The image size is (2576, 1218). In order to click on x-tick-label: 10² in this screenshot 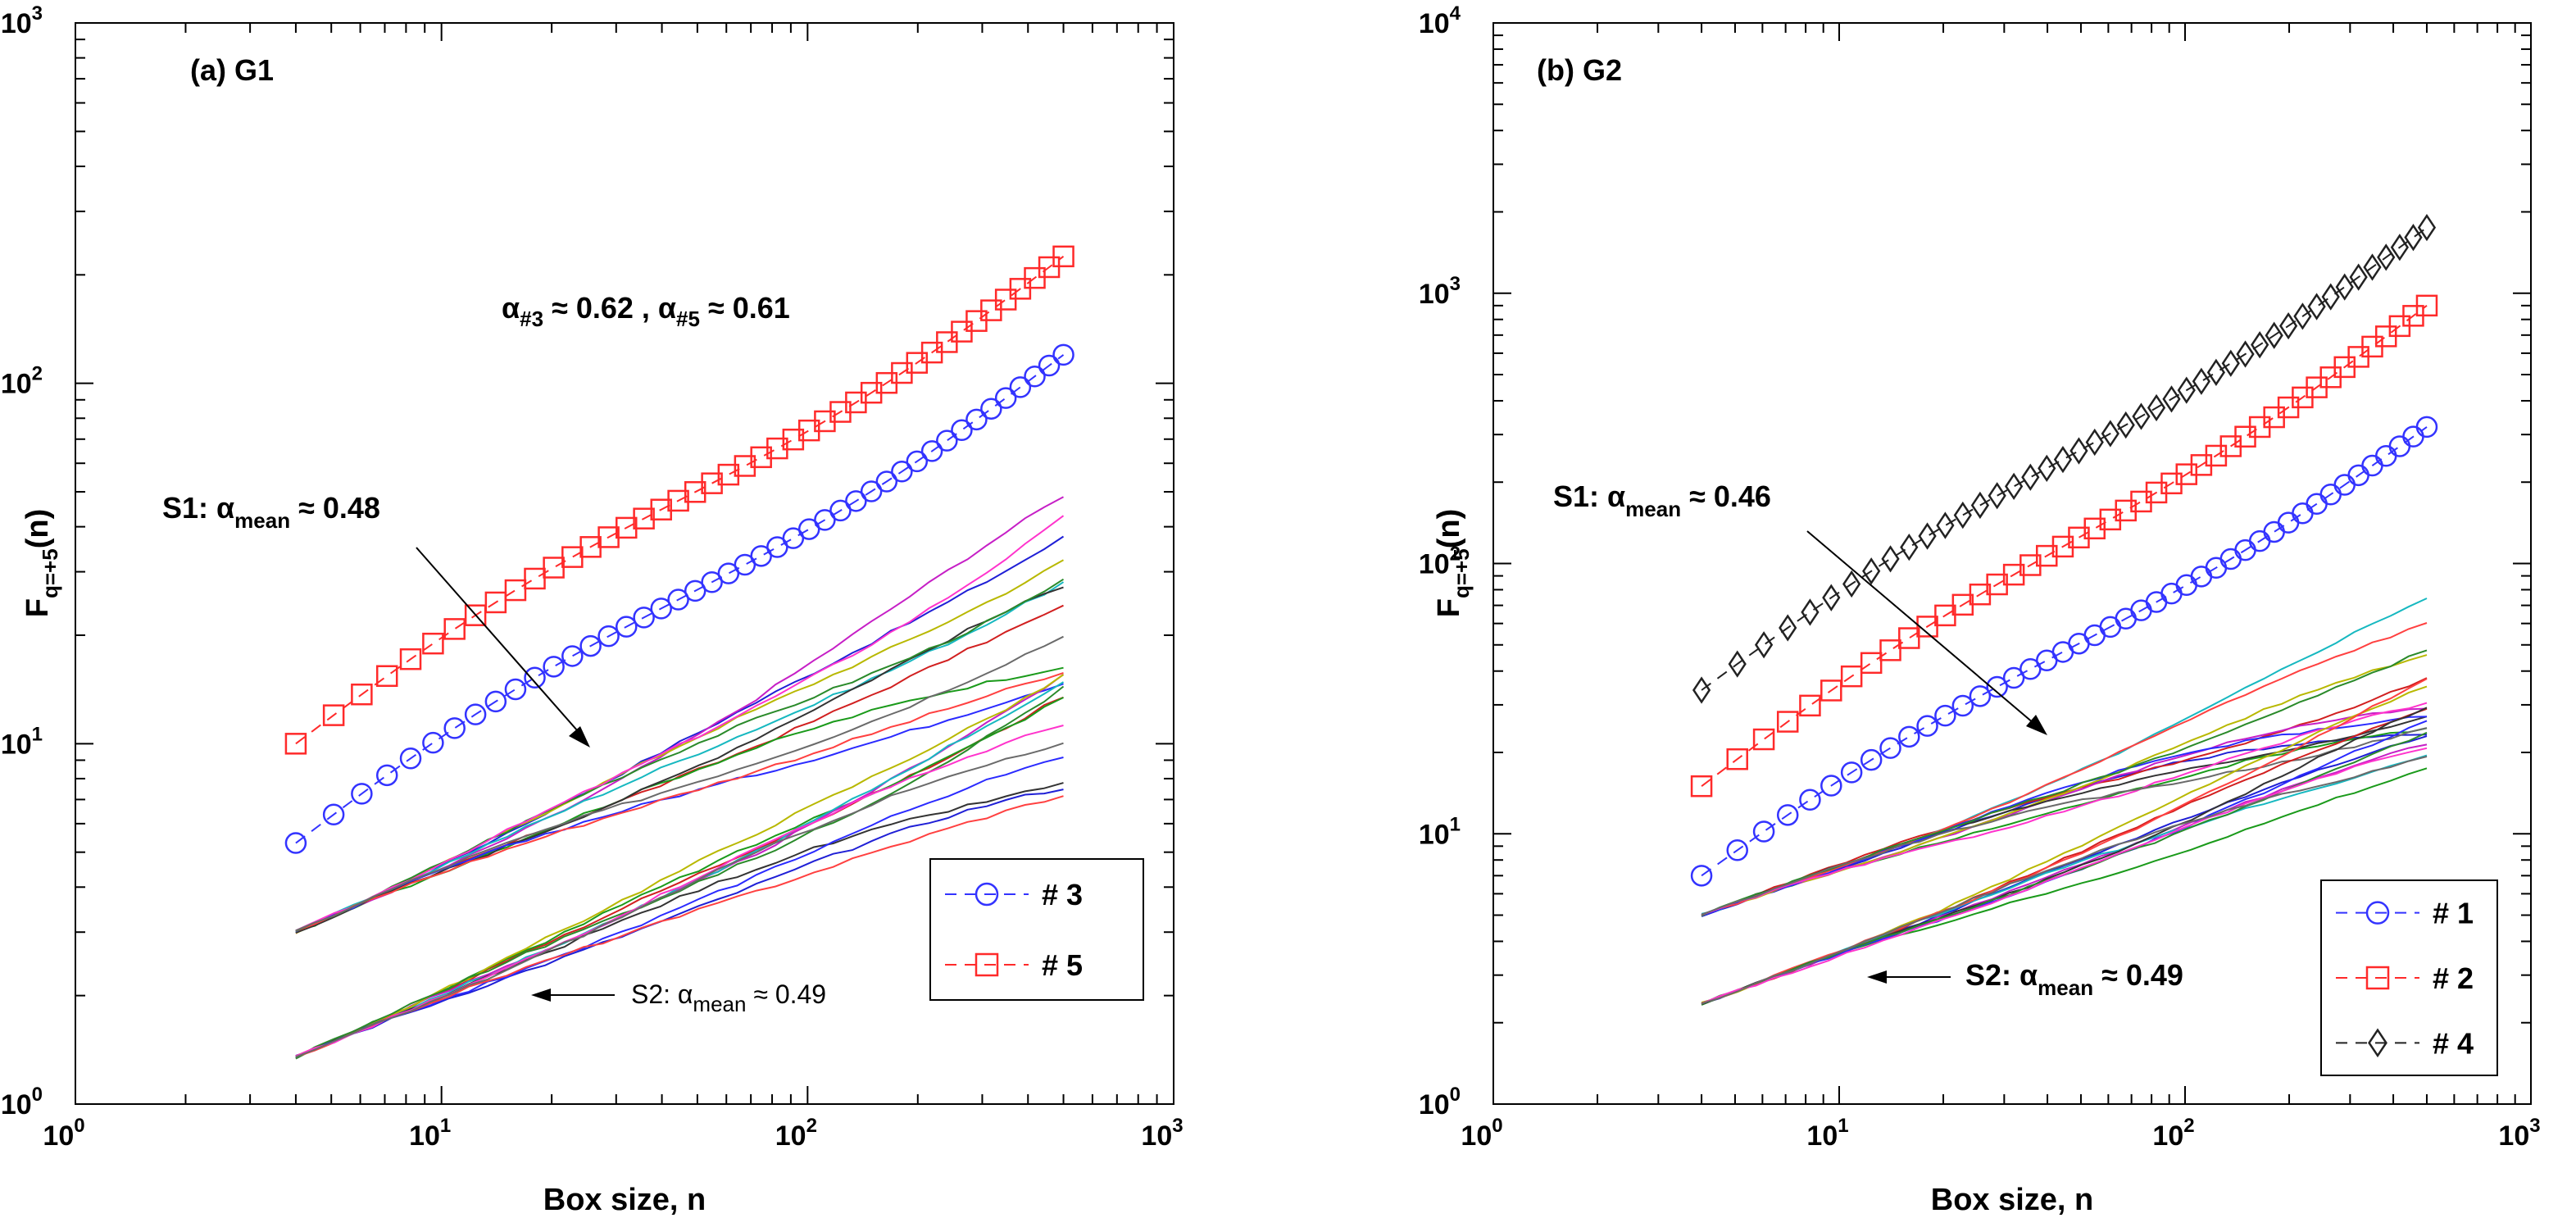, I will do `click(796, 1133)`.